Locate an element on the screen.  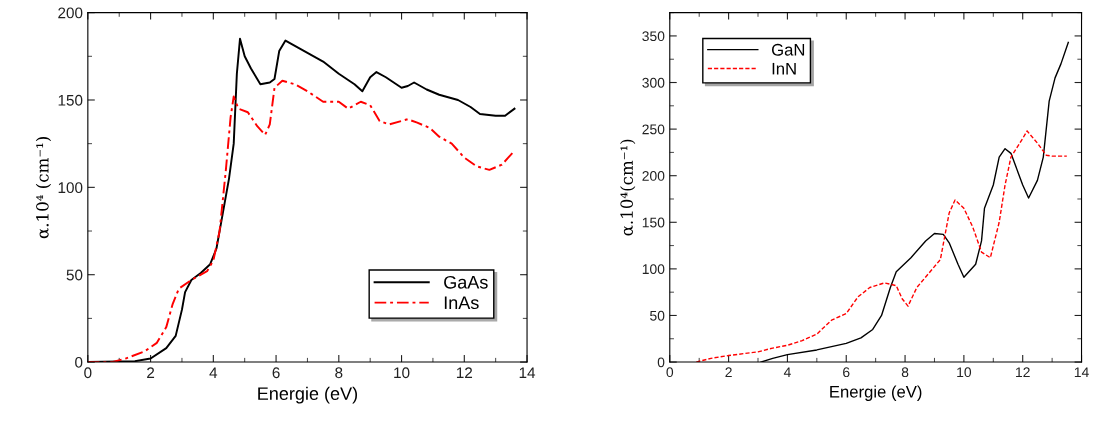
legend-label: GaN is located at coordinates (788, 49).